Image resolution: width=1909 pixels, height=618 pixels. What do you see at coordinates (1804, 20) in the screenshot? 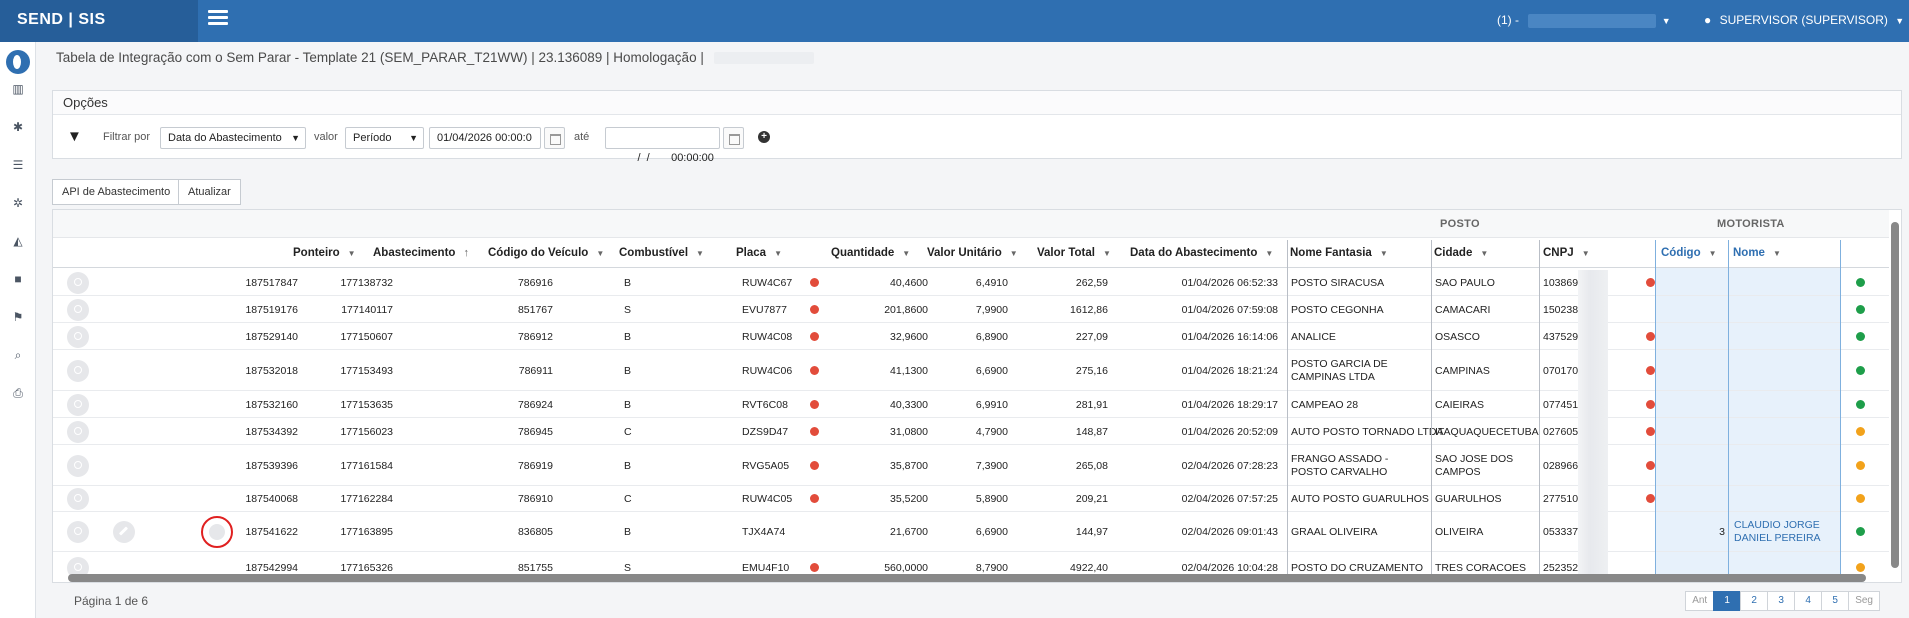
I see `user-menu: ● SUPERVISOR (SUPERVISOR) ▼` at bounding box center [1804, 20].